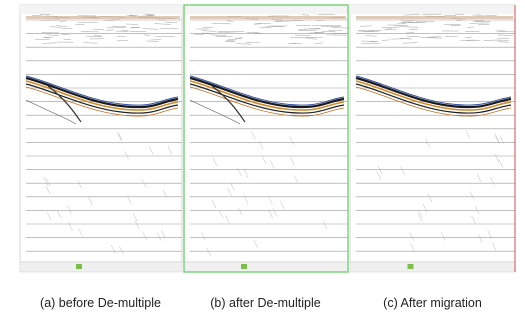 This screenshot has width=525, height=321. Describe the element at coordinates (432, 303) in the screenshot. I see `caption: (c) After migration` at that location.